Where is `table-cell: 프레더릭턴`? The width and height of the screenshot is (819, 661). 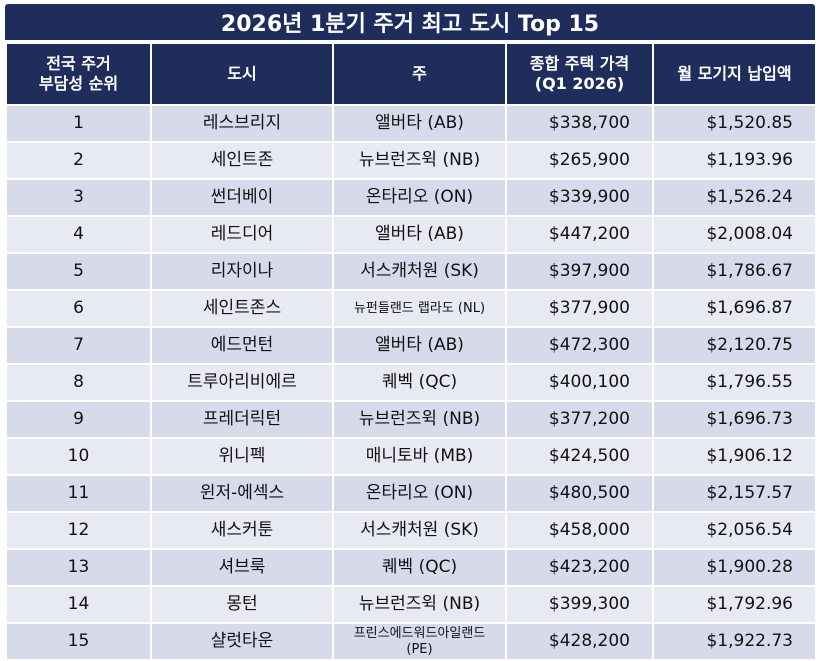
table-cell: 프레더릭턴 is located at coordinates (242, 419).